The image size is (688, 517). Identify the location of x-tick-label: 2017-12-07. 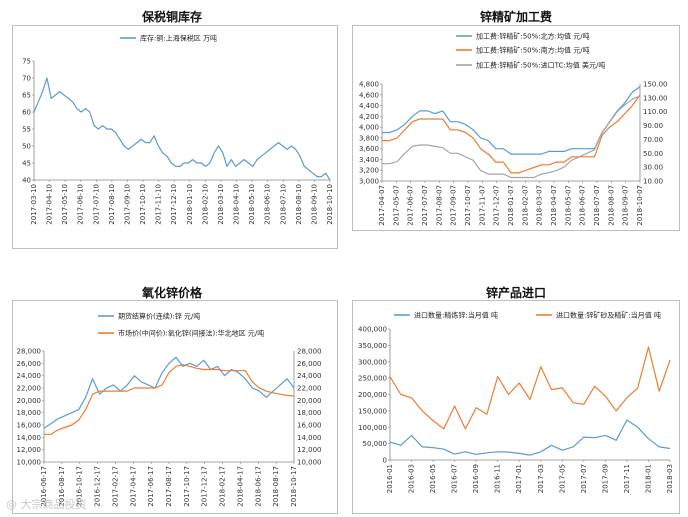
(497, 205).